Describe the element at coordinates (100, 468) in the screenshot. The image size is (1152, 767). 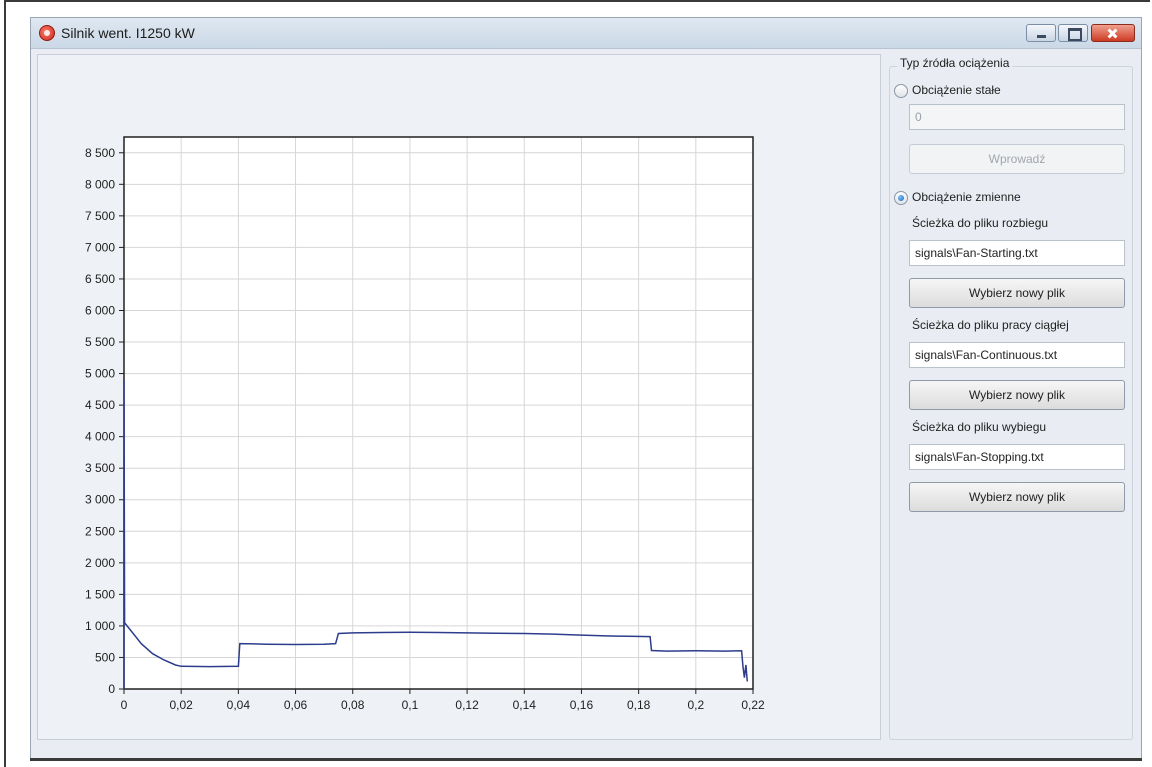
I see `y-tick-label: 3 500` at that location.